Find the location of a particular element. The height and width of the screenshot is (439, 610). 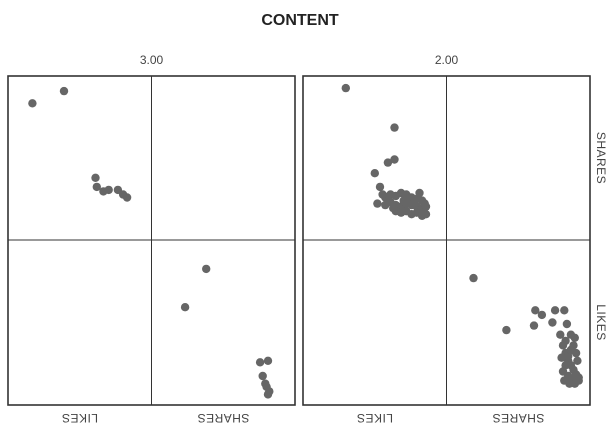

panel-label: 3.00 is located at coordinates (152, 60).